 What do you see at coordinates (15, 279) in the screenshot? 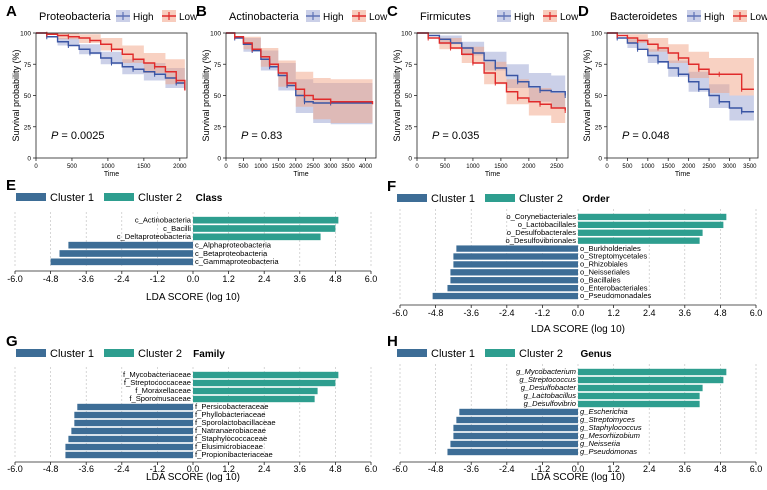
I see `x-tick-label: -6.0` at bounding box center [15, 279].